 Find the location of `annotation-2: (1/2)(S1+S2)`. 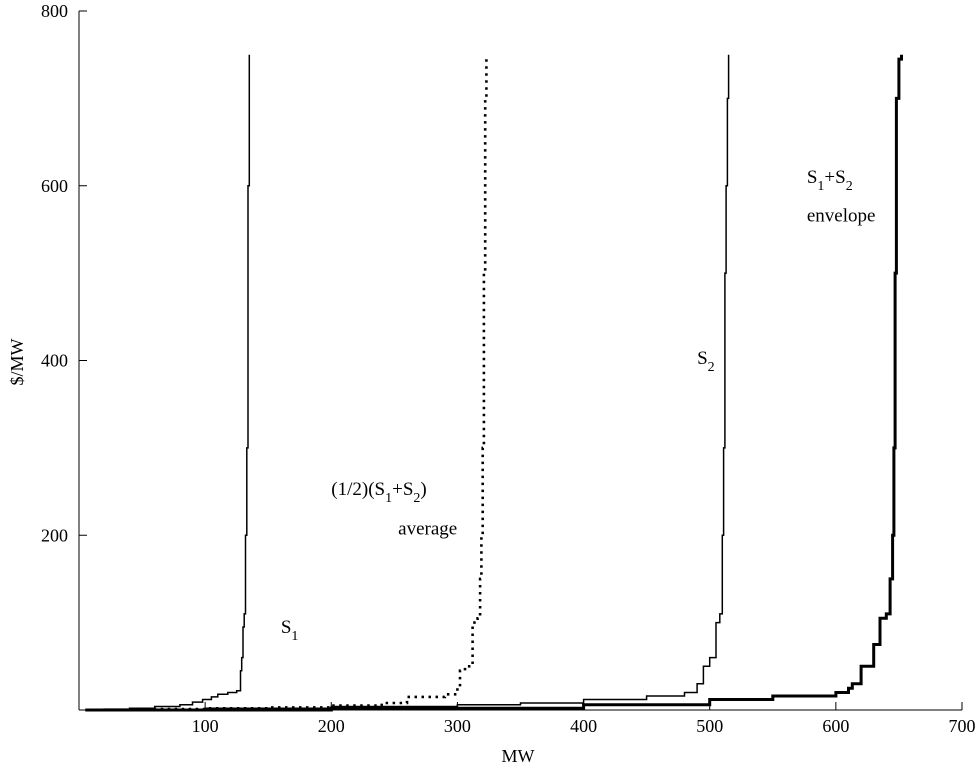

annotation-2: (1/2)(S1+S2) is located at coordinates (378, 492).